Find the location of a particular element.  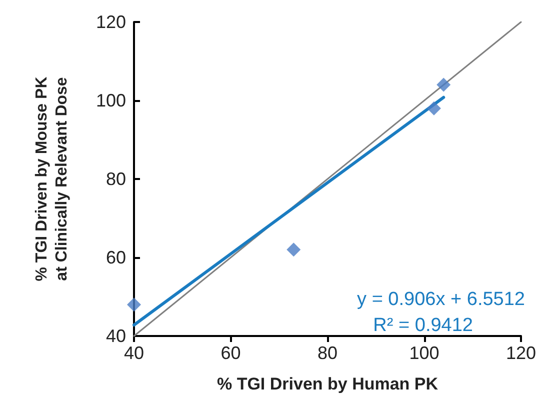

y-tick-label: 40 is located at coordinates (116, 336).